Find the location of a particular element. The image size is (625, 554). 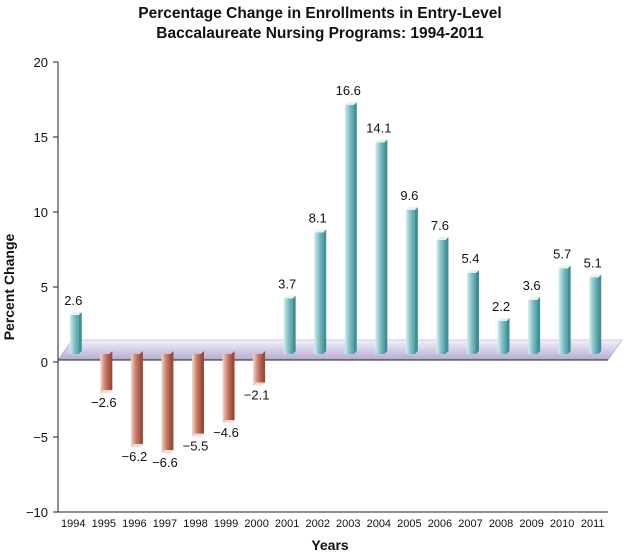

bar-cap-2004 is located at coordinates (381, 141).